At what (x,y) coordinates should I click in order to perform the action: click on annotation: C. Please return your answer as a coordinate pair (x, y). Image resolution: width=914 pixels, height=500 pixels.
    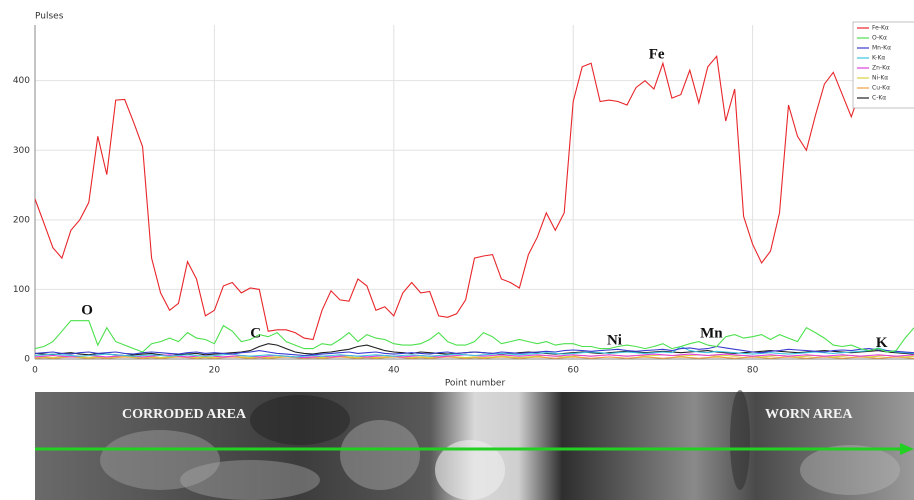
    Looking at the image, I should click on (255, 333).